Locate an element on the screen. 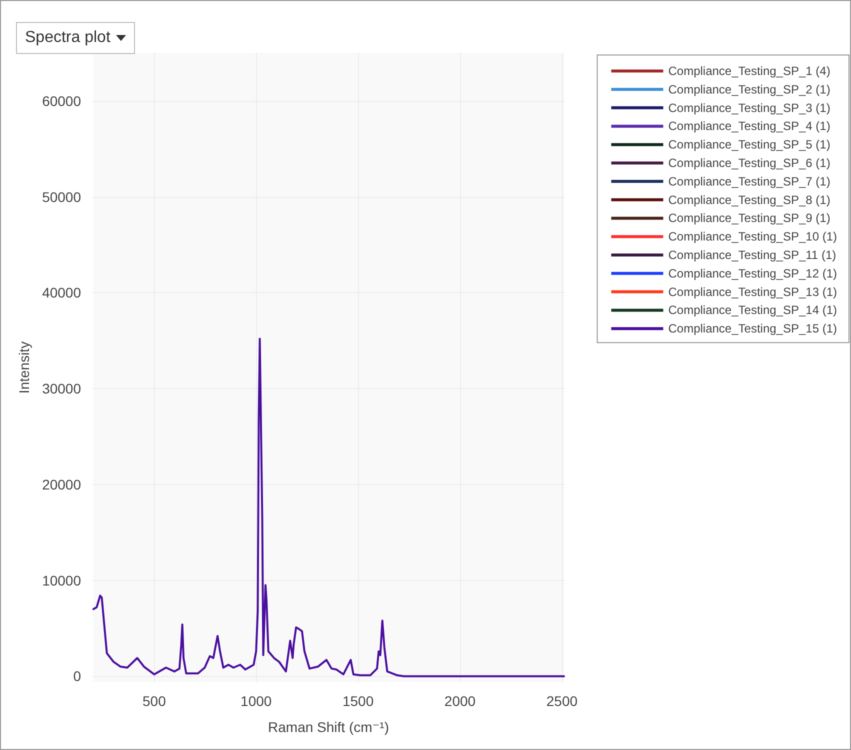  legend-label: Compliance_Testing_SP_5 (1) is located at coordinates (749, 145).